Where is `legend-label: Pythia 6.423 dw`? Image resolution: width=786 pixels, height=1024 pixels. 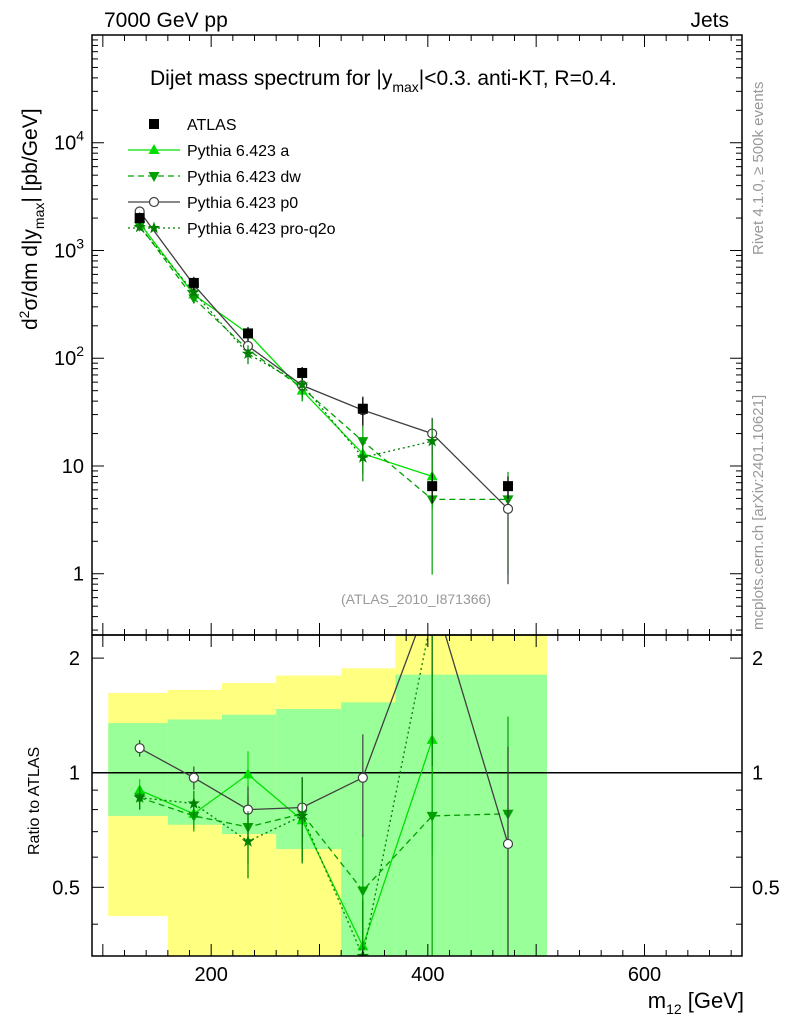
legend-label: Pythia 6.423 dw is located at coordinates (244, 177).